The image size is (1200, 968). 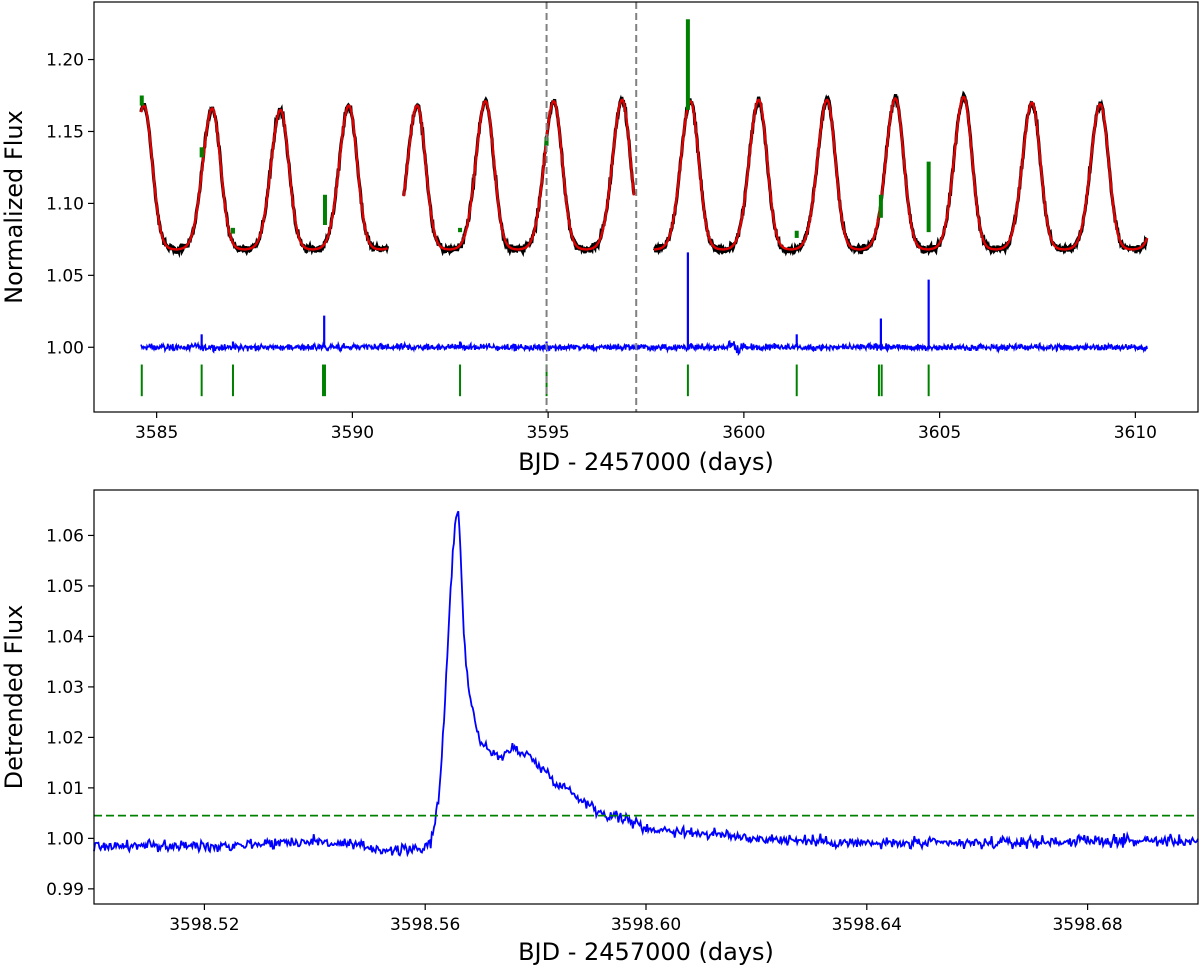 I want to click on top-y-ticks: 1.00 1.05 1.10 1.15 1.20, so click(x=70, y=204).